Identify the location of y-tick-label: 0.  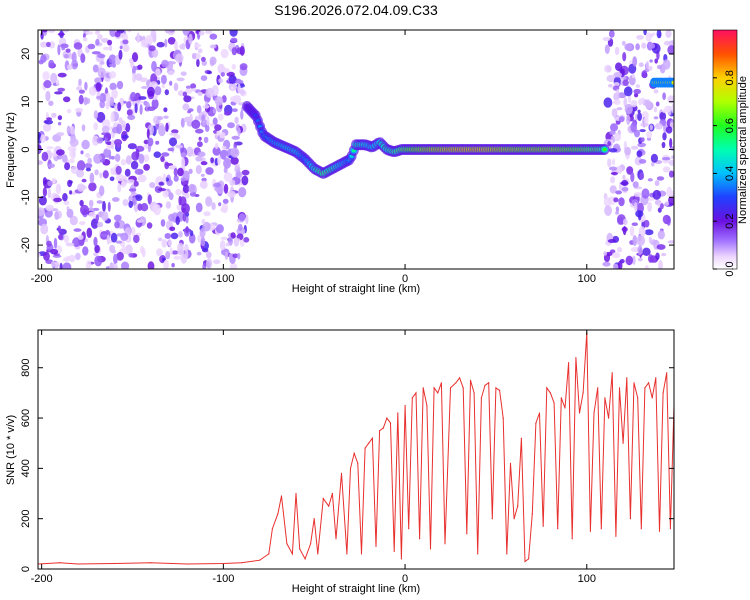
(26, 149).